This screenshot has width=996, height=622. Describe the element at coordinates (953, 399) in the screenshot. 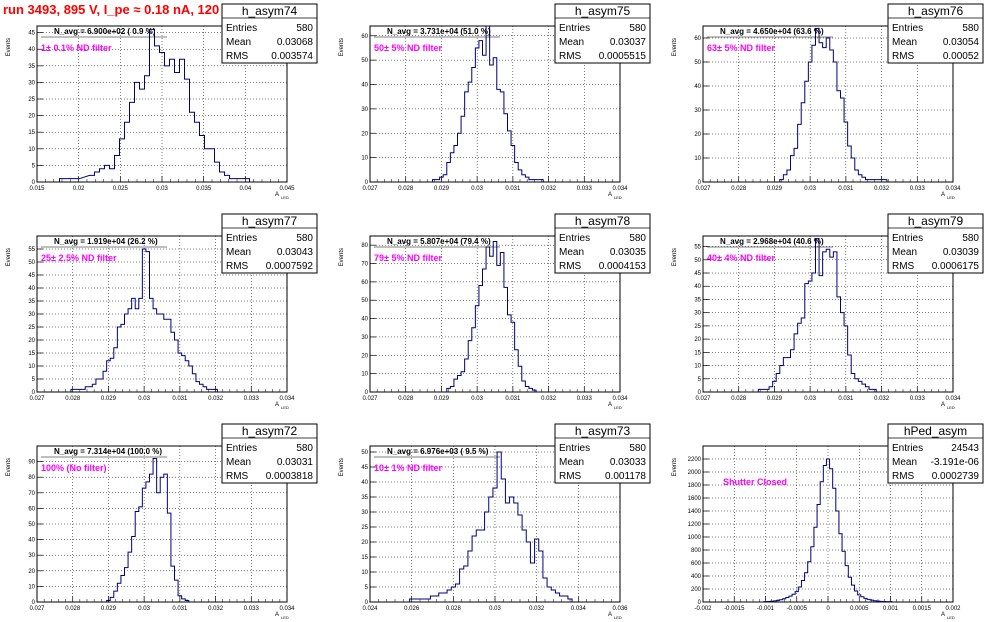

I see `x-tick-label: 0.034` at that location.